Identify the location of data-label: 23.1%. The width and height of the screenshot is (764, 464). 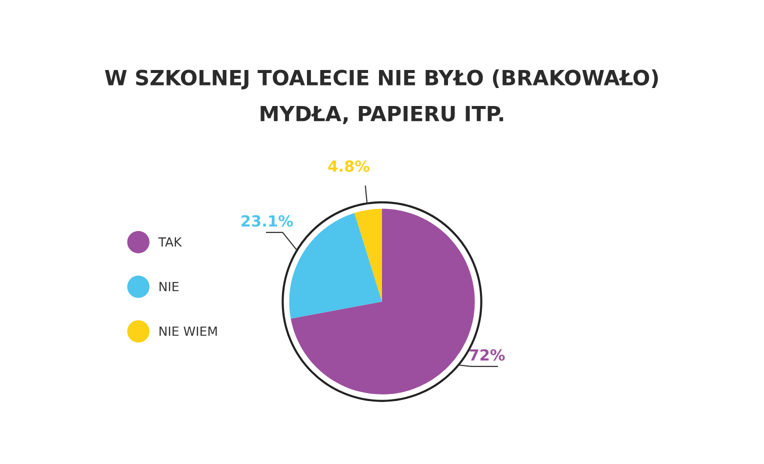
(267, 221).